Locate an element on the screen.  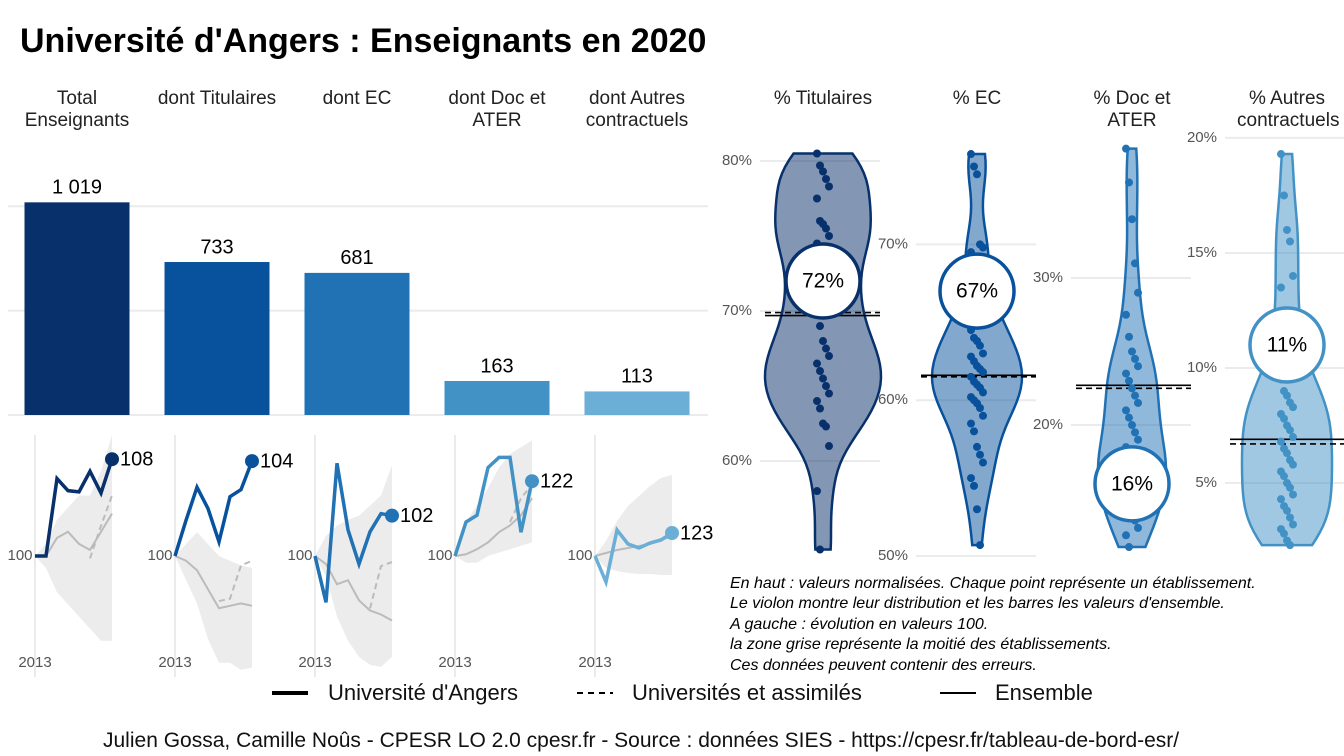
violin-header: % Autres contractuels is located at coordinates (1288, 109).